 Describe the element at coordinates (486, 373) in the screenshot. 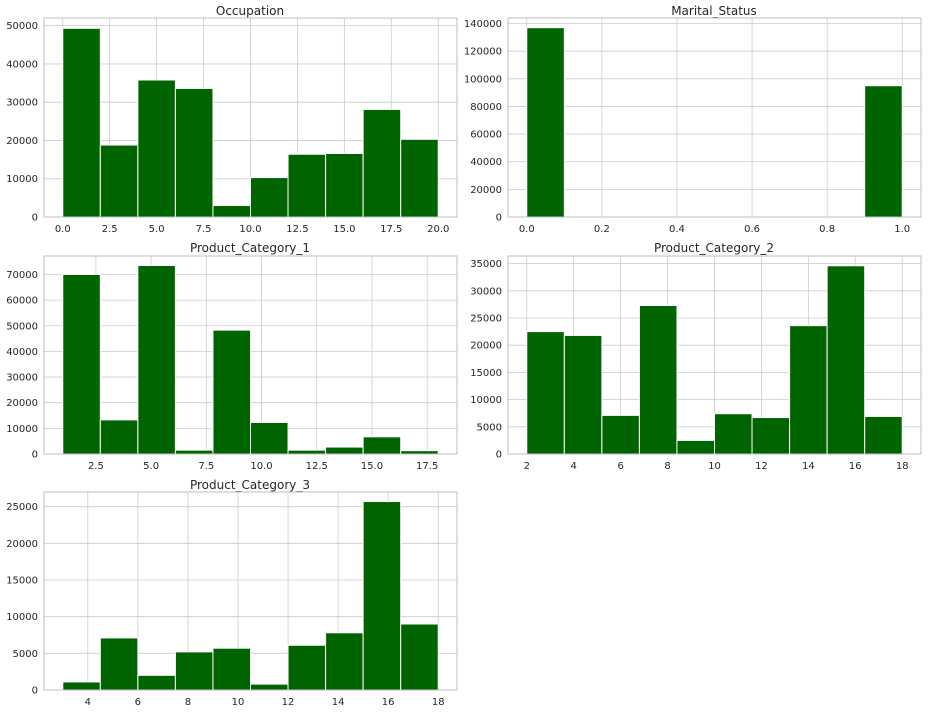

I see `y-tick-label: 15000` at that location.